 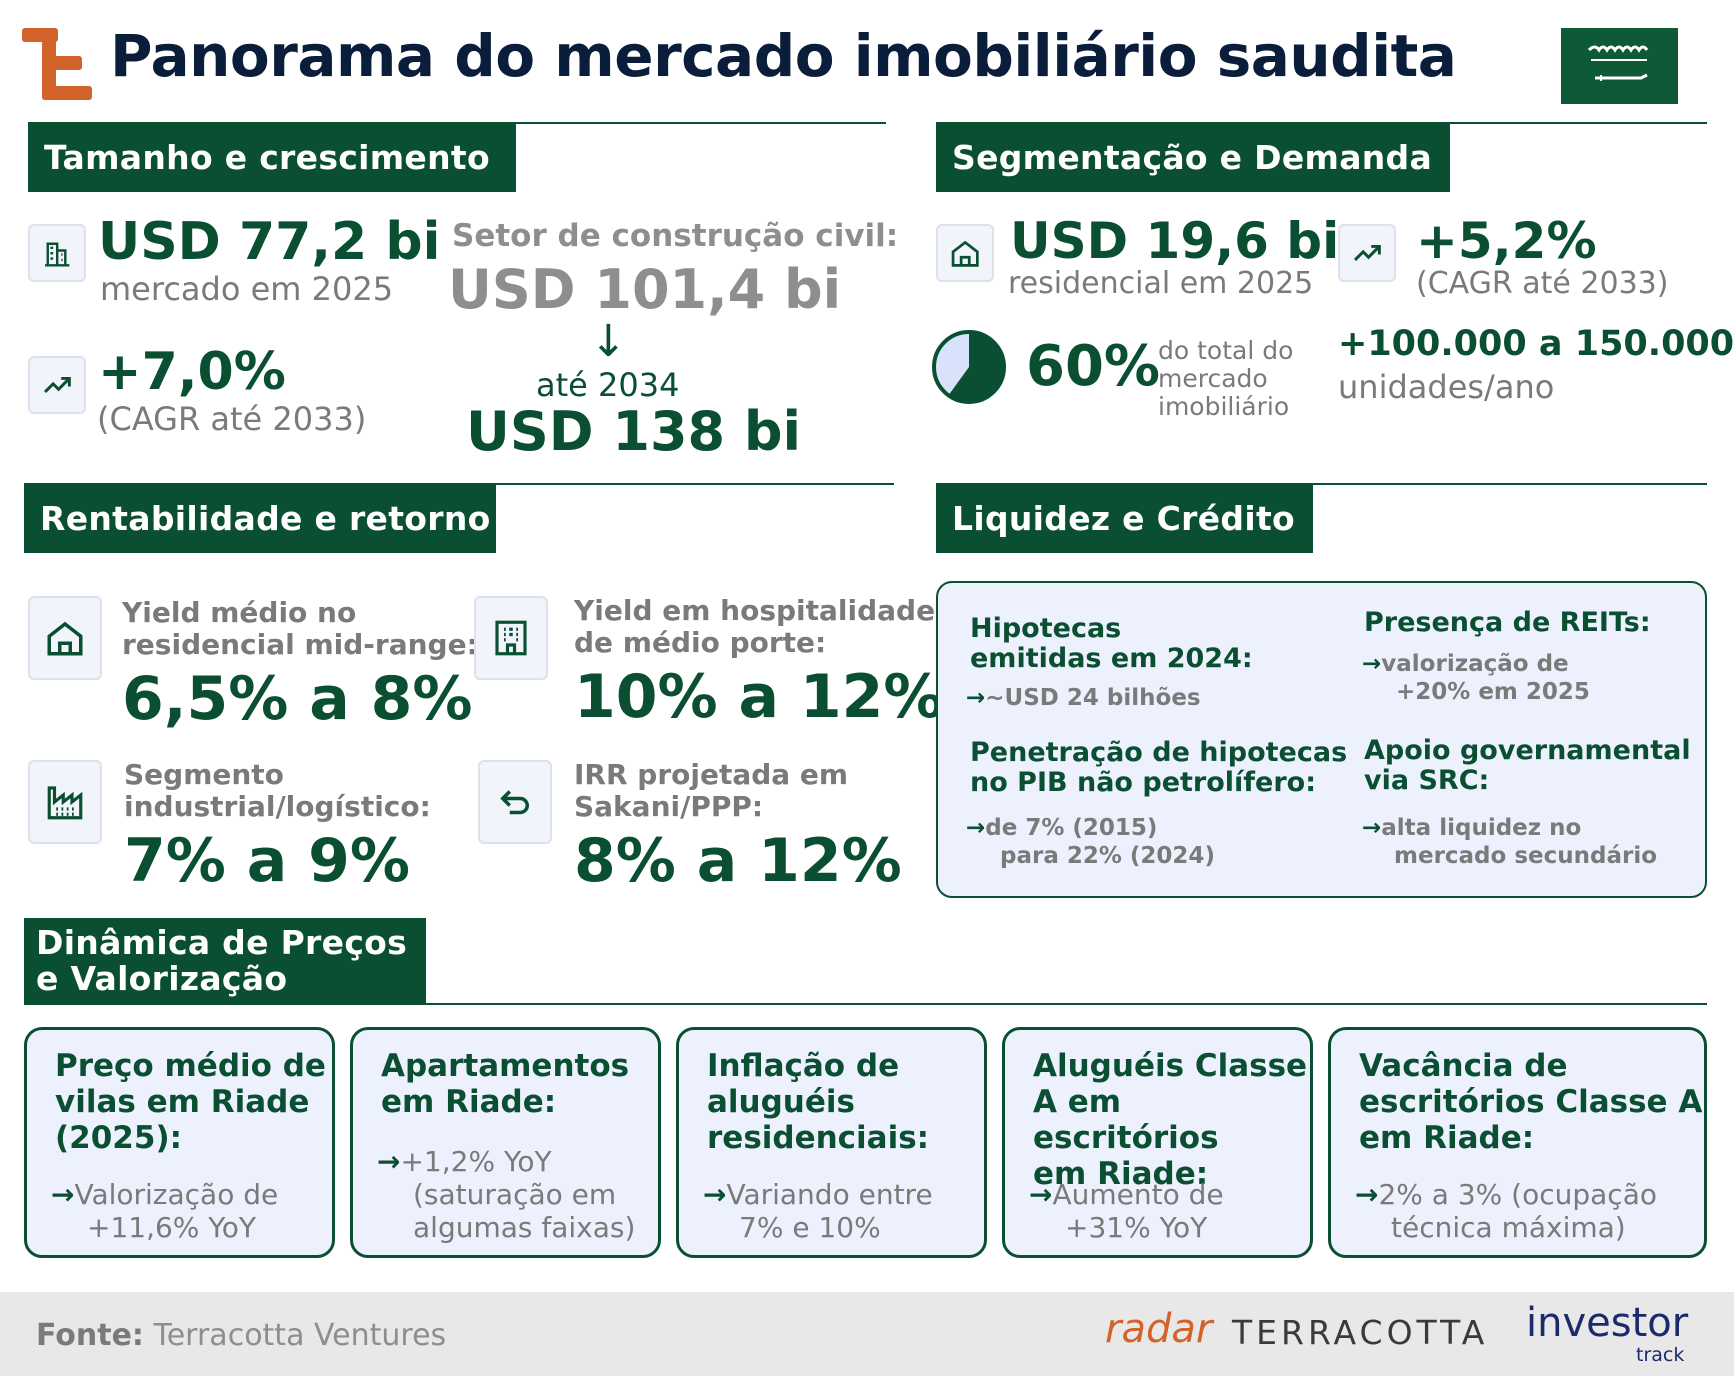 What do you see at coordinates (1507, 622) in the screenshot?
I see `liquidity-title-line-1: Presença de REITs:` at bounding box center [1507, 622].